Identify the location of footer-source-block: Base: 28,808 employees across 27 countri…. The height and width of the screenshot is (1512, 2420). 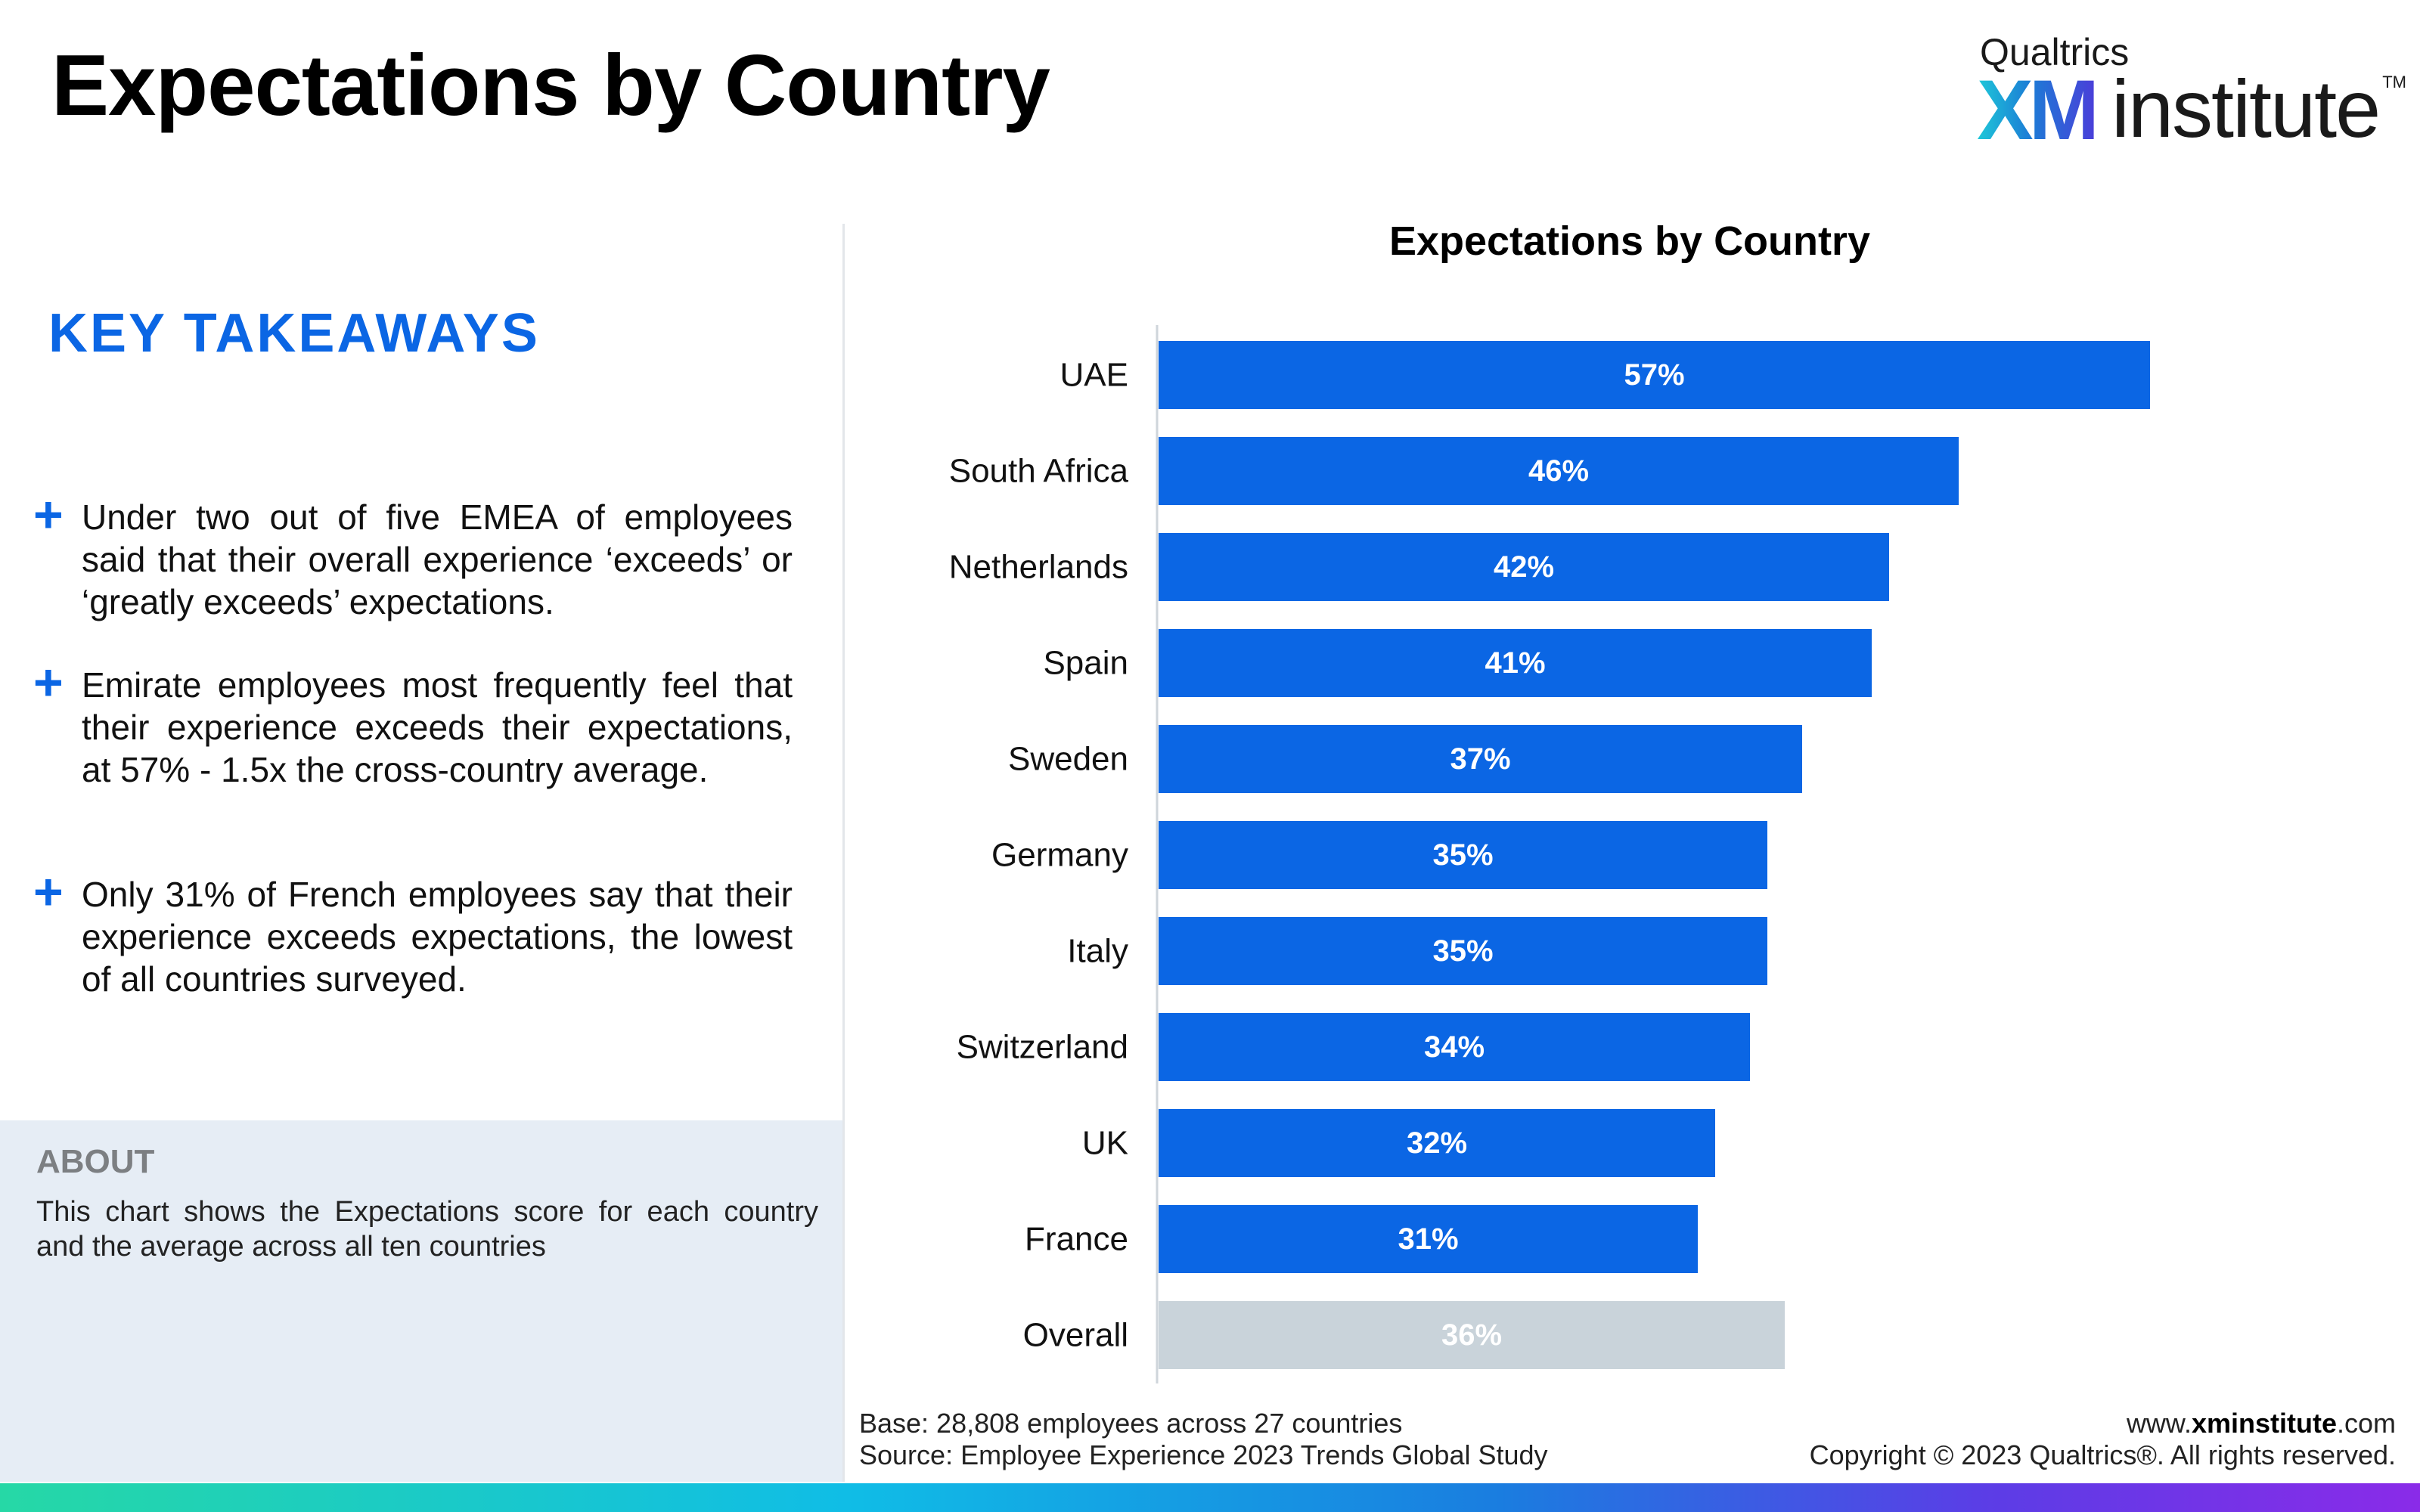
(1203, 1439).